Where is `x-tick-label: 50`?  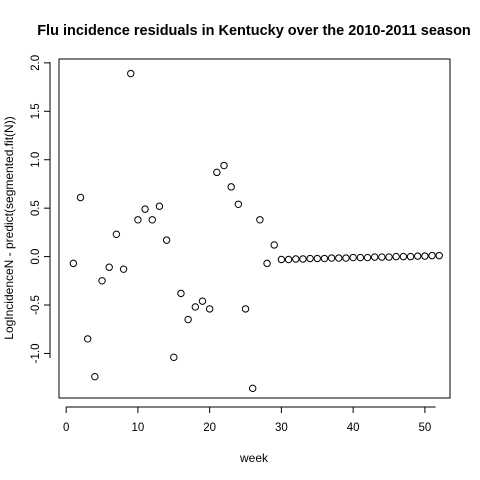
x-tick-label: 50 is located at coordinates (424, 428).